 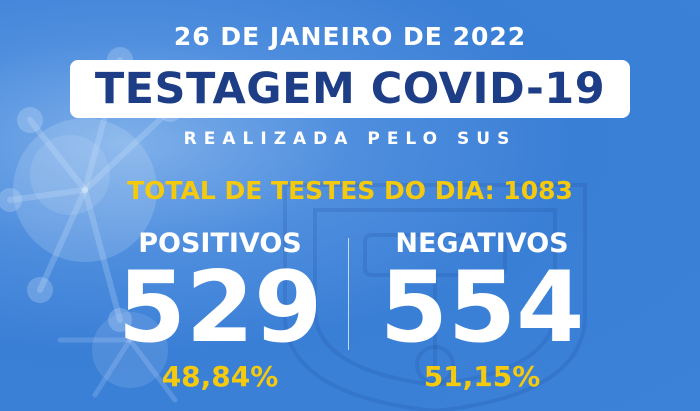 What do you see at coordinates (348, 294) in the screenshot?
I see `column-divider` at bounding box center [348, 294].